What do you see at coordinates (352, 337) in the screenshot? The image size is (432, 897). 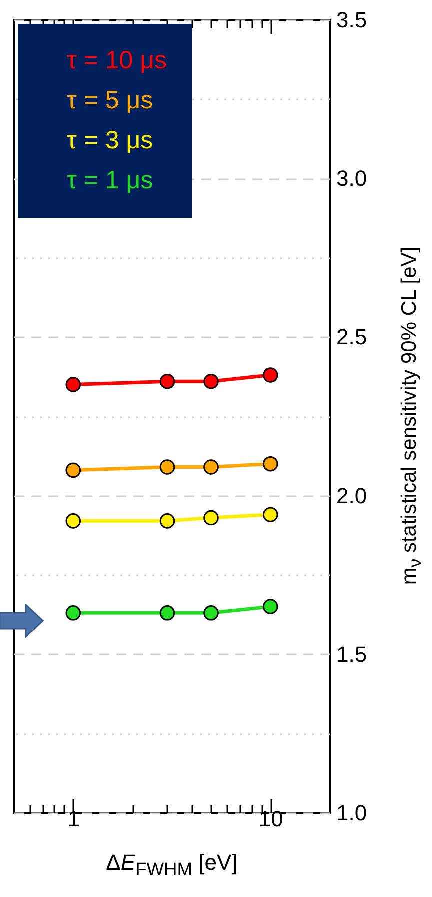 I see `y-tick-label: 2.5` at bounding box center [352, 337].